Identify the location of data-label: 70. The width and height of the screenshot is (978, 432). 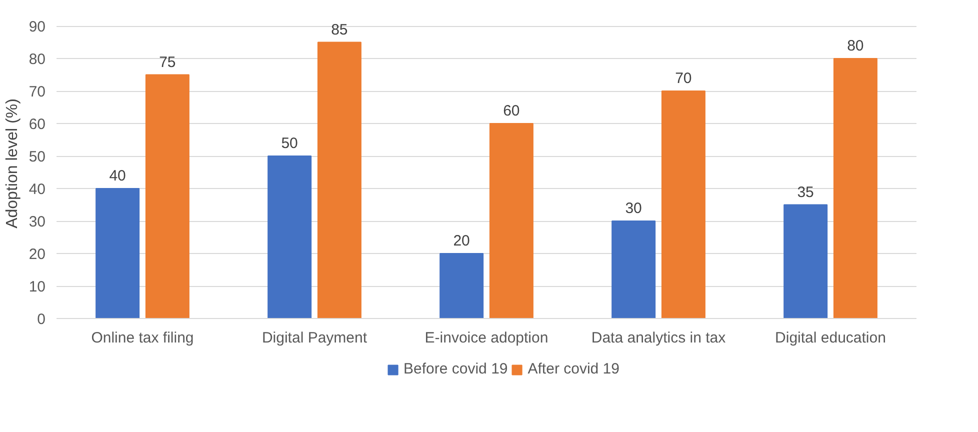
(683, 79).